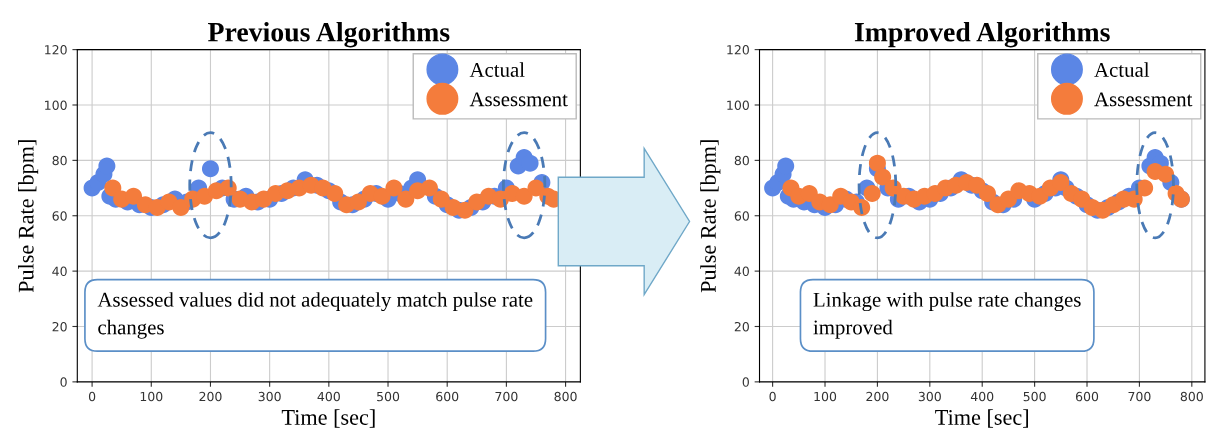 The width and height of the screenshot is (1227, 443). I want to click on annotation: Assessed values did not adequately match pulse rate changes, so click(315, 315).